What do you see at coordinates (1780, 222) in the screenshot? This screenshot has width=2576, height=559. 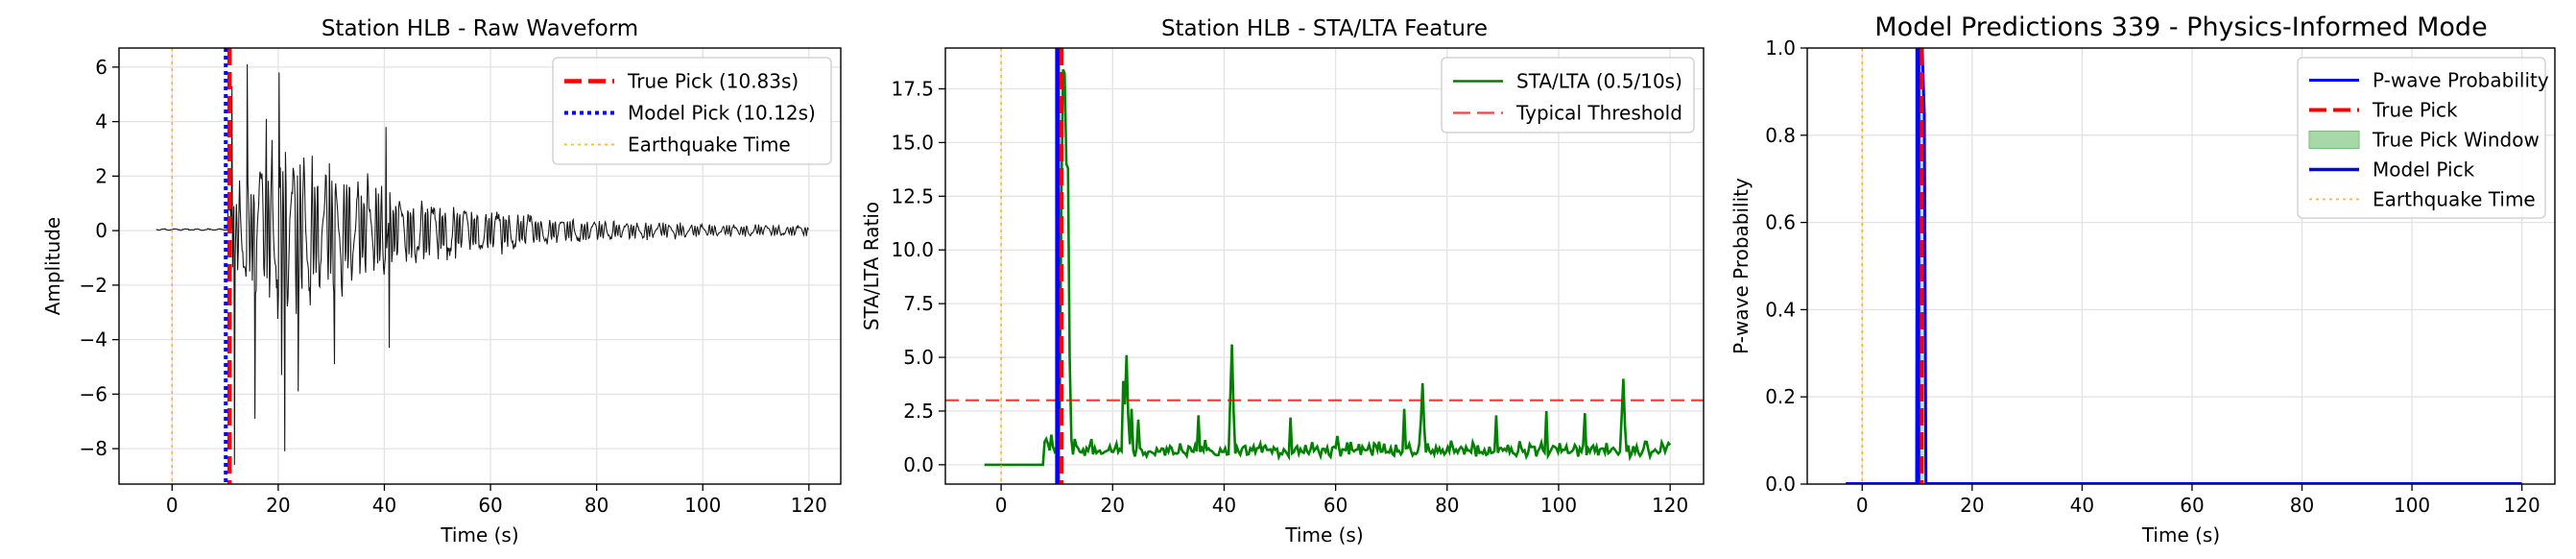 I see `y-tick-label: 0.6` at bounding box center [1780, 222].